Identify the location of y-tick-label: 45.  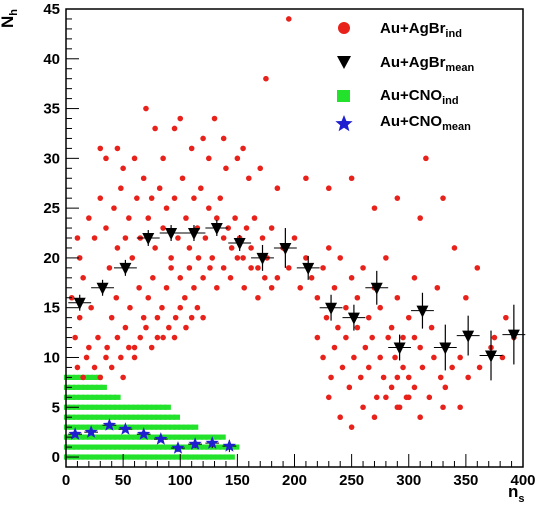
(51, 9).